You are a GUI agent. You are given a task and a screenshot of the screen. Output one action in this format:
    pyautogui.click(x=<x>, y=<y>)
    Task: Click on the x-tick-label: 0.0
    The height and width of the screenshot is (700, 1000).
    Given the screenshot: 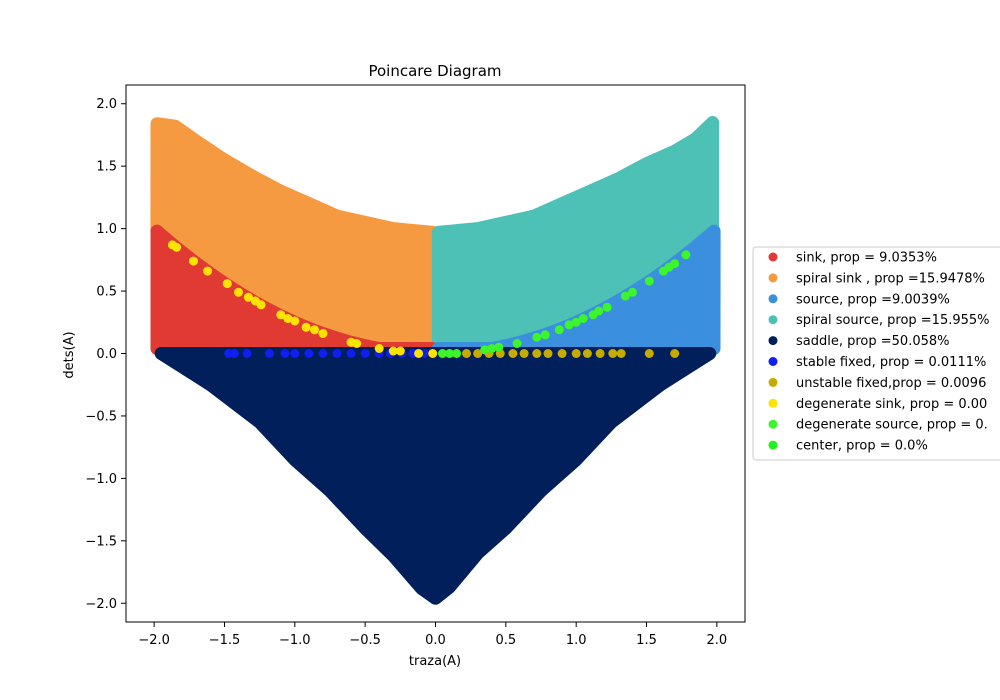 What is the action you would take?
    pyautogui.click(x=435, y=640)
    